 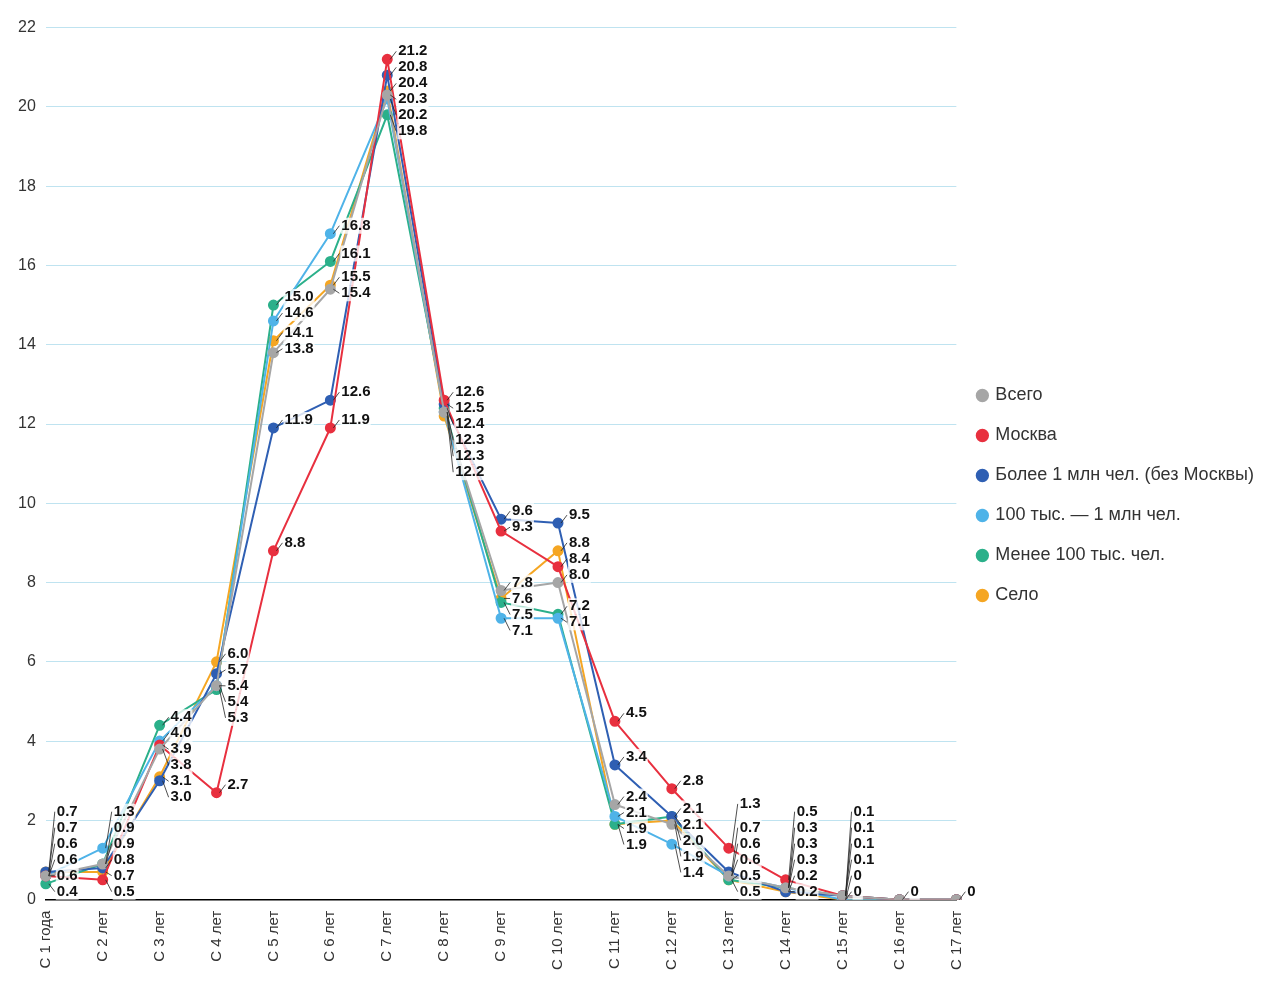 What do you see at coordinates (272, 936) in the screenshot?
I see `x-tick-label: С 5 лет` at bounding box center [272, 936].